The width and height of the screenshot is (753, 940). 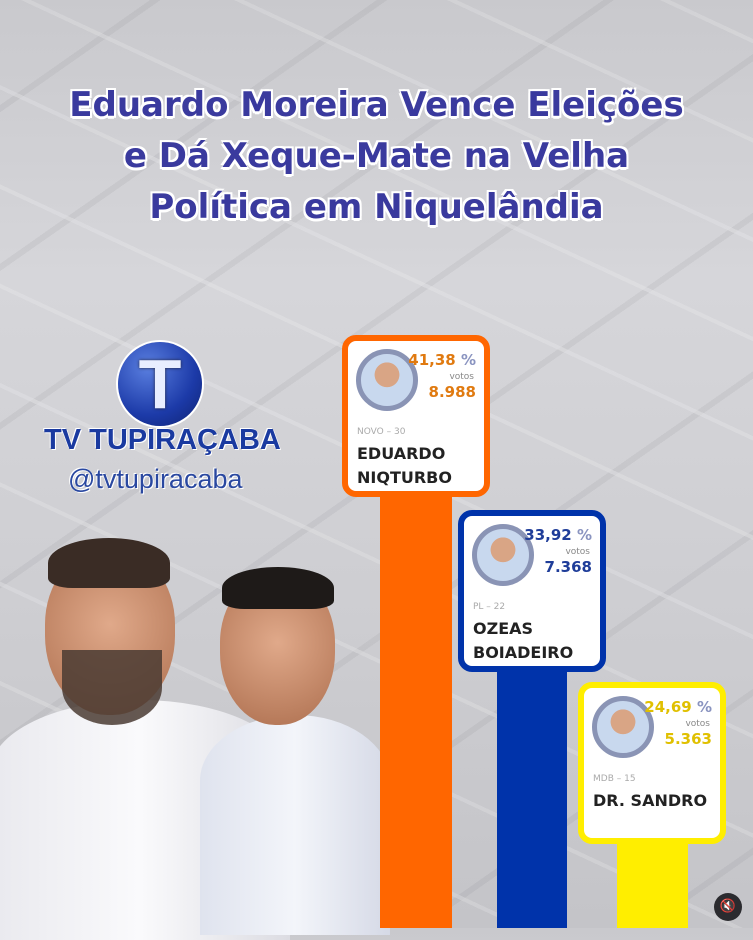 I want to click on percent-label: 33,92 %, so click(x=558, y=535).